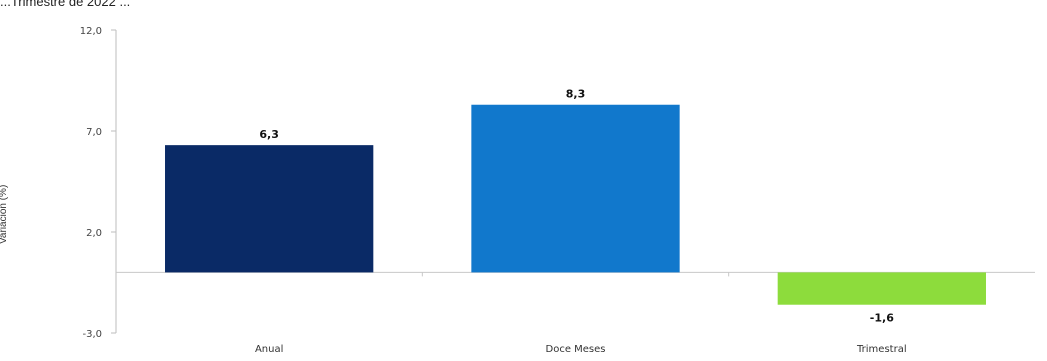  Describe the element at coordinates (269, 349) in the screenshot. I see `category-label: Anual` at that location.